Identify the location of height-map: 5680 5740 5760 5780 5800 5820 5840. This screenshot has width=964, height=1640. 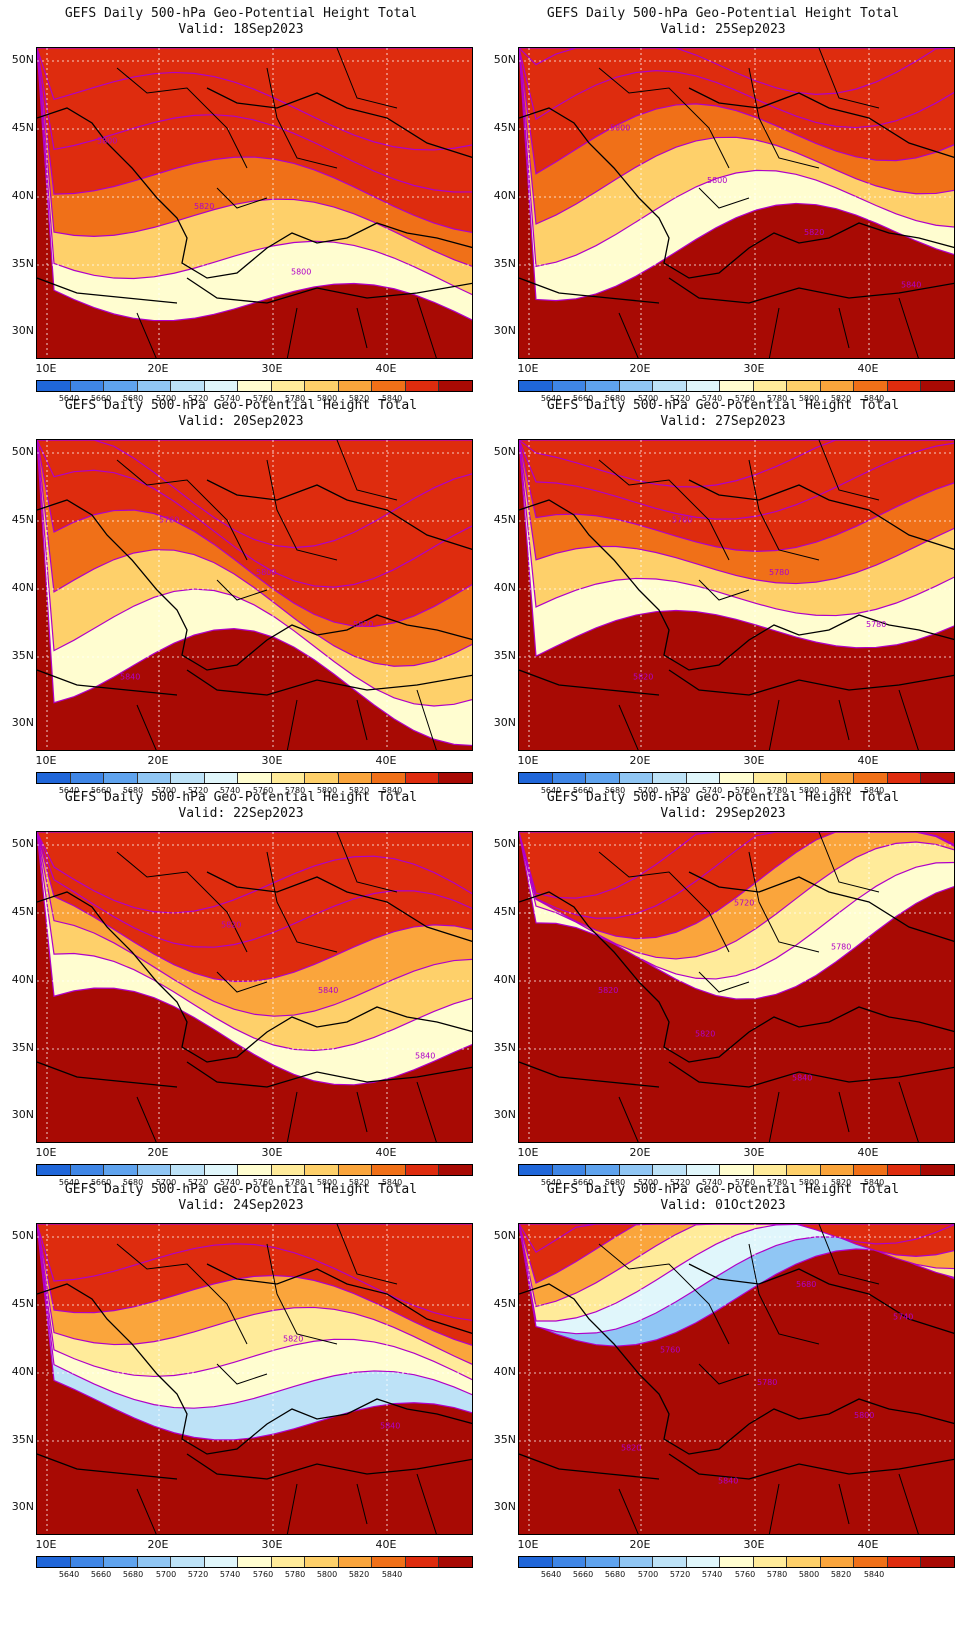
(736, 1379).